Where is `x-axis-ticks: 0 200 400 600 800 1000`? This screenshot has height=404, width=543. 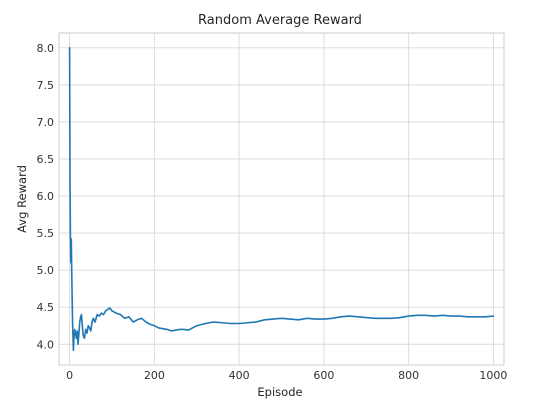 x-axis-ticks: 0 200 400 600 800 1000 is located at coordinates (286, 375).